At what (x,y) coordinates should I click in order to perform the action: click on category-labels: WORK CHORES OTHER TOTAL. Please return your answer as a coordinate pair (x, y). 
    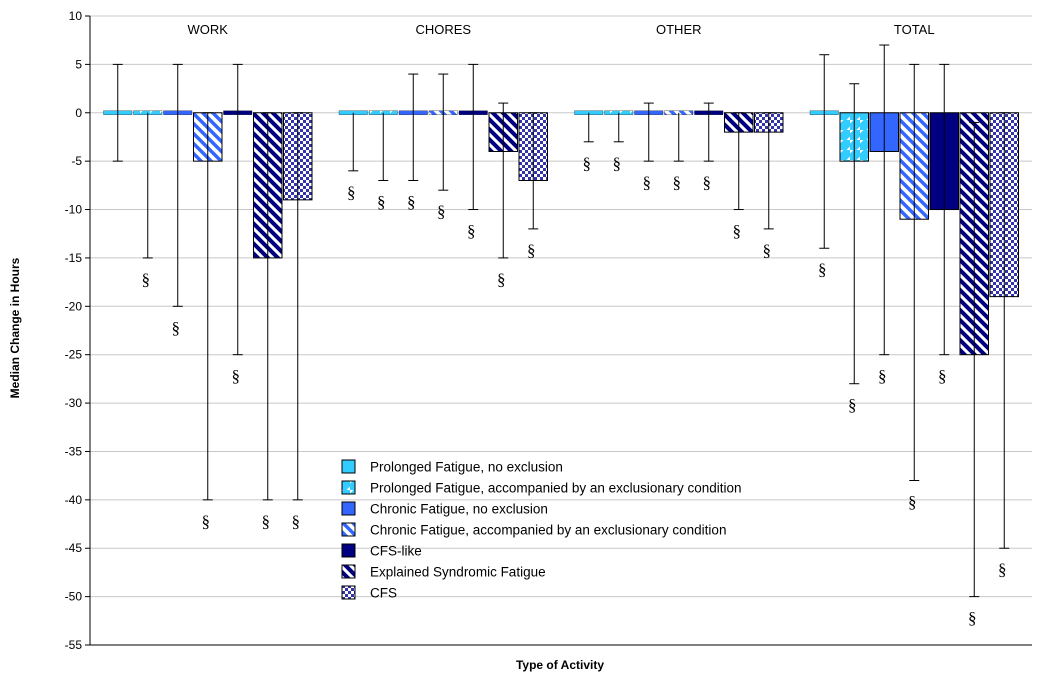
    Looking at the image, I should click on (561, 29).